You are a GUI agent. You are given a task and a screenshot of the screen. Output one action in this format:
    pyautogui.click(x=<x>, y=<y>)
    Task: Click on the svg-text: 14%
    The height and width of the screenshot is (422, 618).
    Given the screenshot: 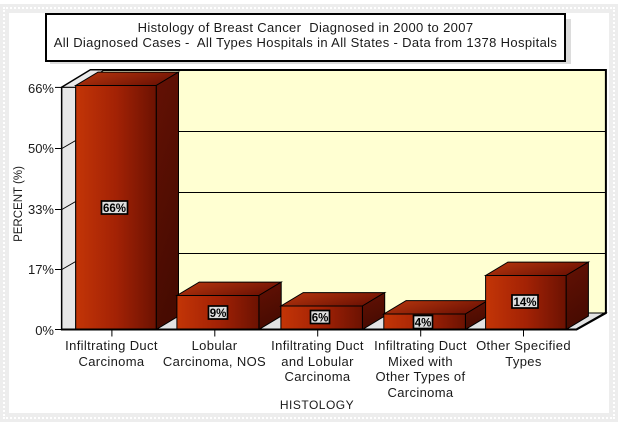 What is the action you would take?
    pyautogui.click(x=524, y=303)
    